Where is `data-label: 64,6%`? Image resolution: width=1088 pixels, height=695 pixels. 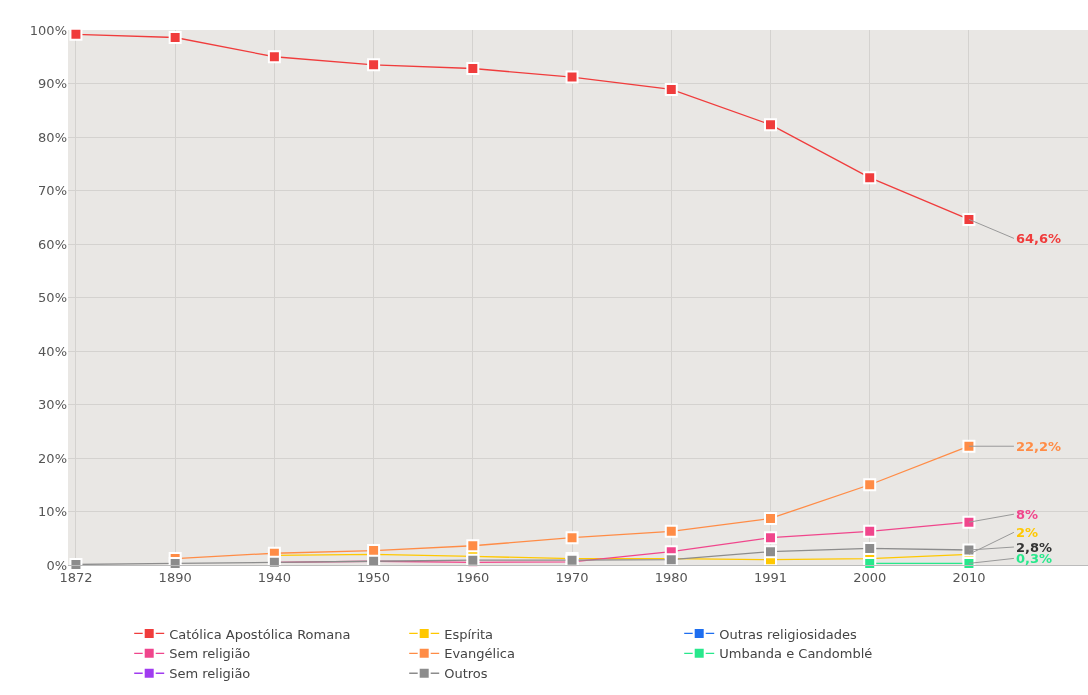
data-label: 64,6% is located at coordinates (1039, 238).